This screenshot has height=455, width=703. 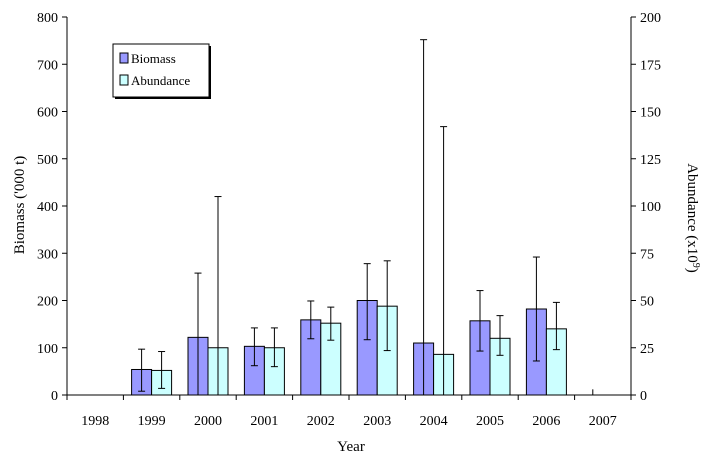 What do you see at coordinates (160, 80) in the screenshot?
I see `legend-label-abundance: Abundance` at bounding box center [160, 80].